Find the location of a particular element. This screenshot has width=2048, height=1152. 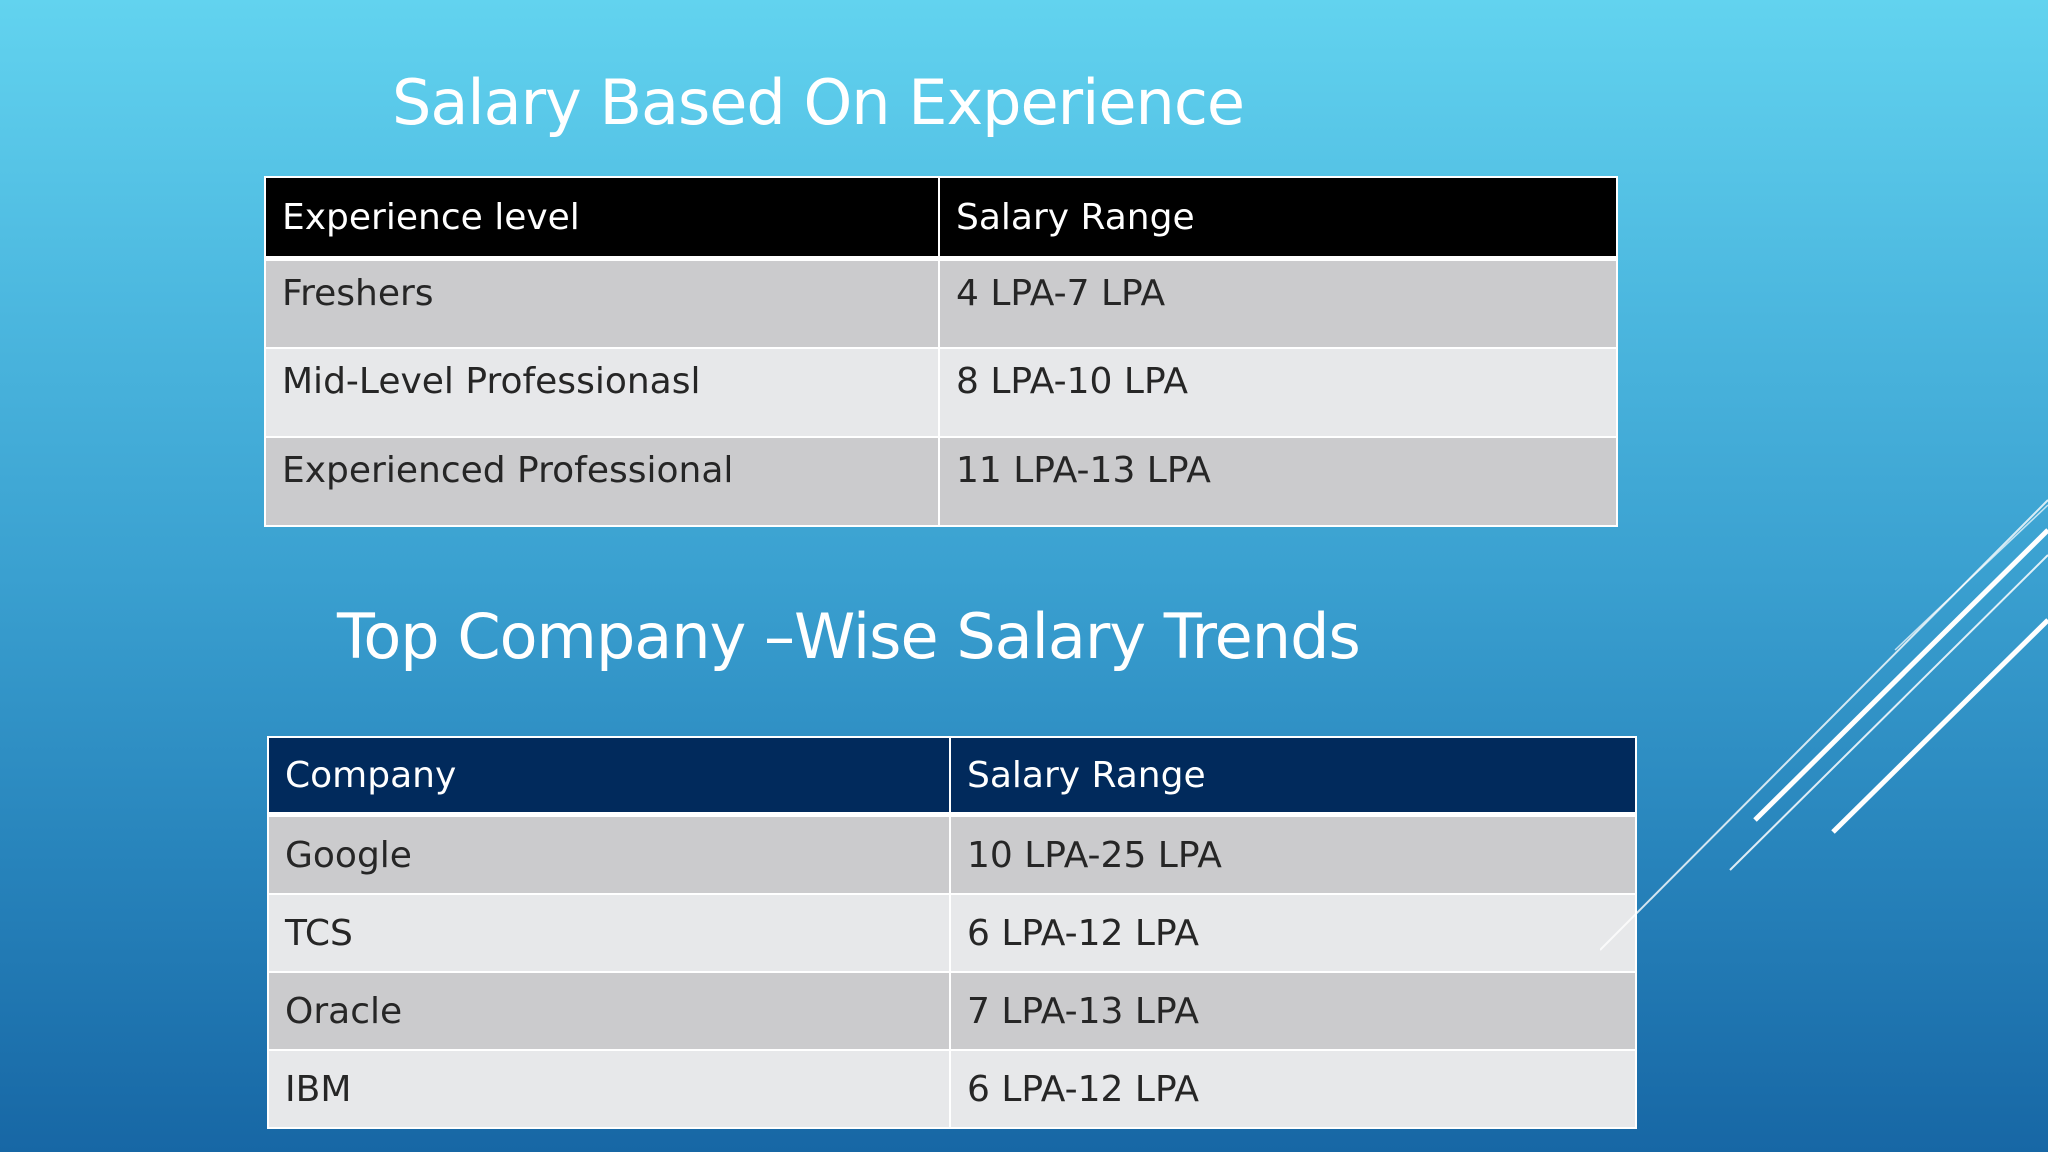

company-cell: IBM is located at coordinates (609, 1088).